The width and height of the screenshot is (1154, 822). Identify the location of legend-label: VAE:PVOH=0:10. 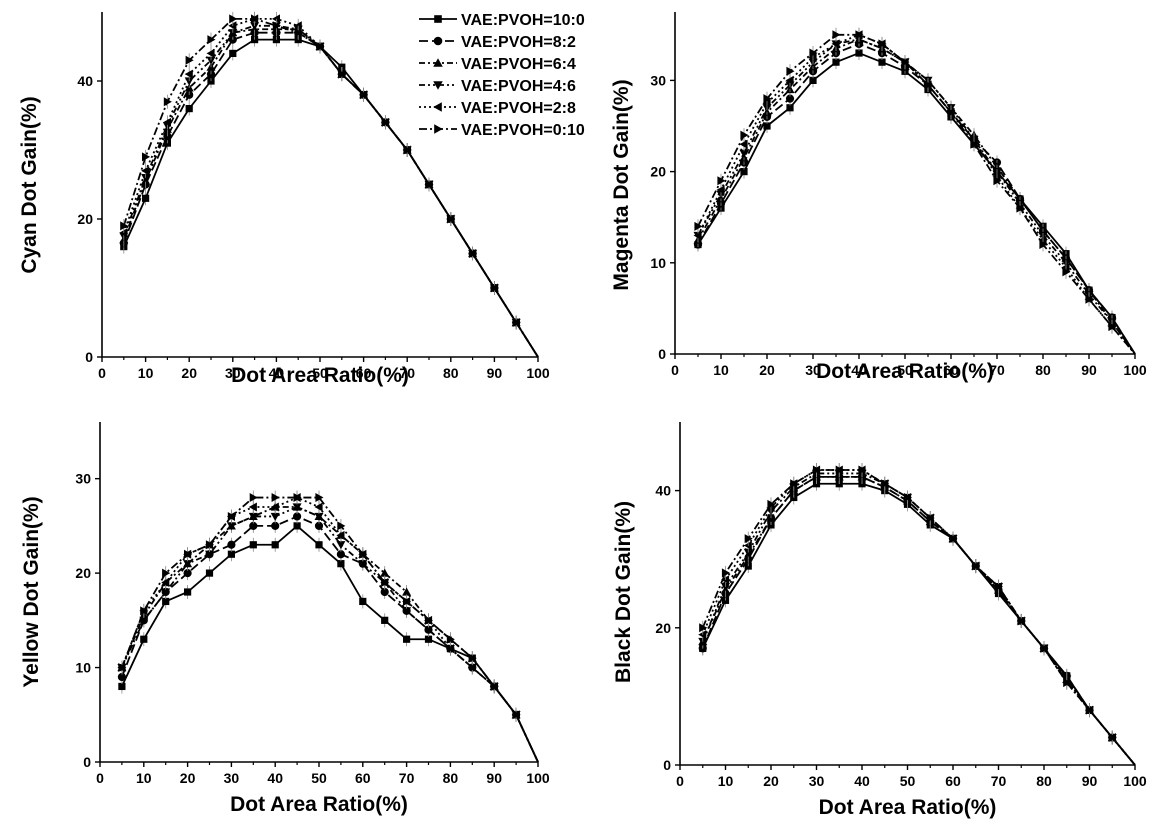
(523, 130).